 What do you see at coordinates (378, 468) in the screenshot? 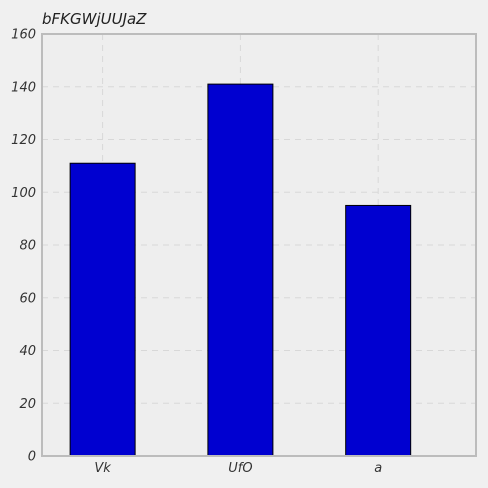
I see `x-tick-label: a` at bounding box center [378, 468].